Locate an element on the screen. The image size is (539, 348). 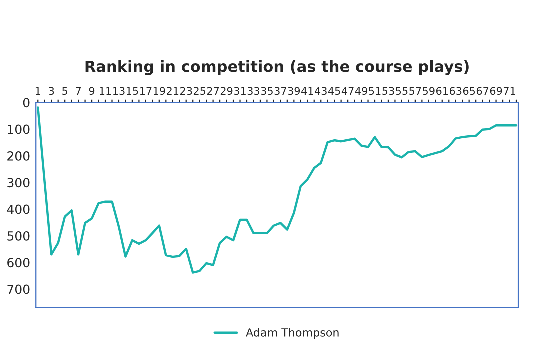
x-tick-label: 59 is located at coordinates (429, 91).